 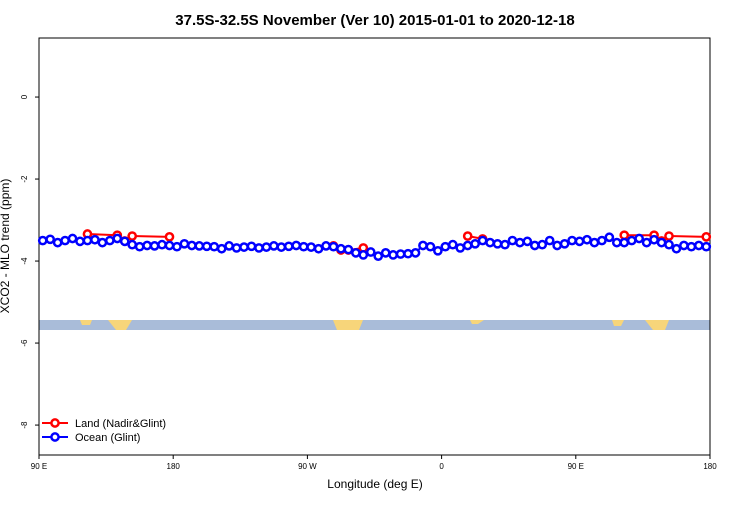 What do you see at coordinates (107, 438) in the screenshot?
I see `legend-label: Ocean (Glint)` at bounding box center [107, 438].